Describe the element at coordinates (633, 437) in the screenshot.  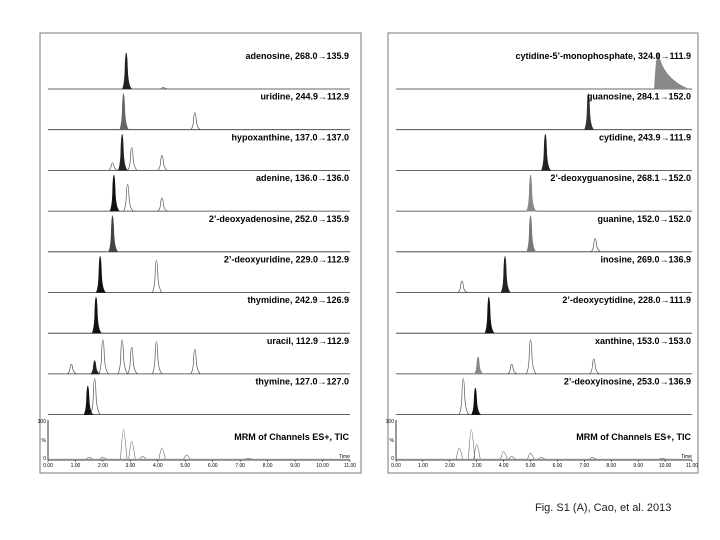
I see `tic-label: MRM of Channels ES+, TIC` at that location.